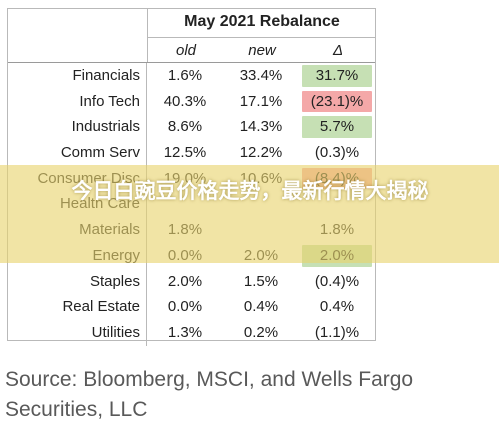  I want to click on sector-label: Staples, so click(77, 281).